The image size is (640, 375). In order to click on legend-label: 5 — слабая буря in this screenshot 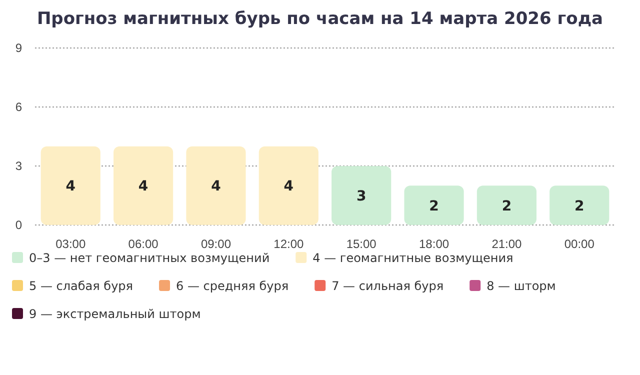, I will do `click(81, 286)`.